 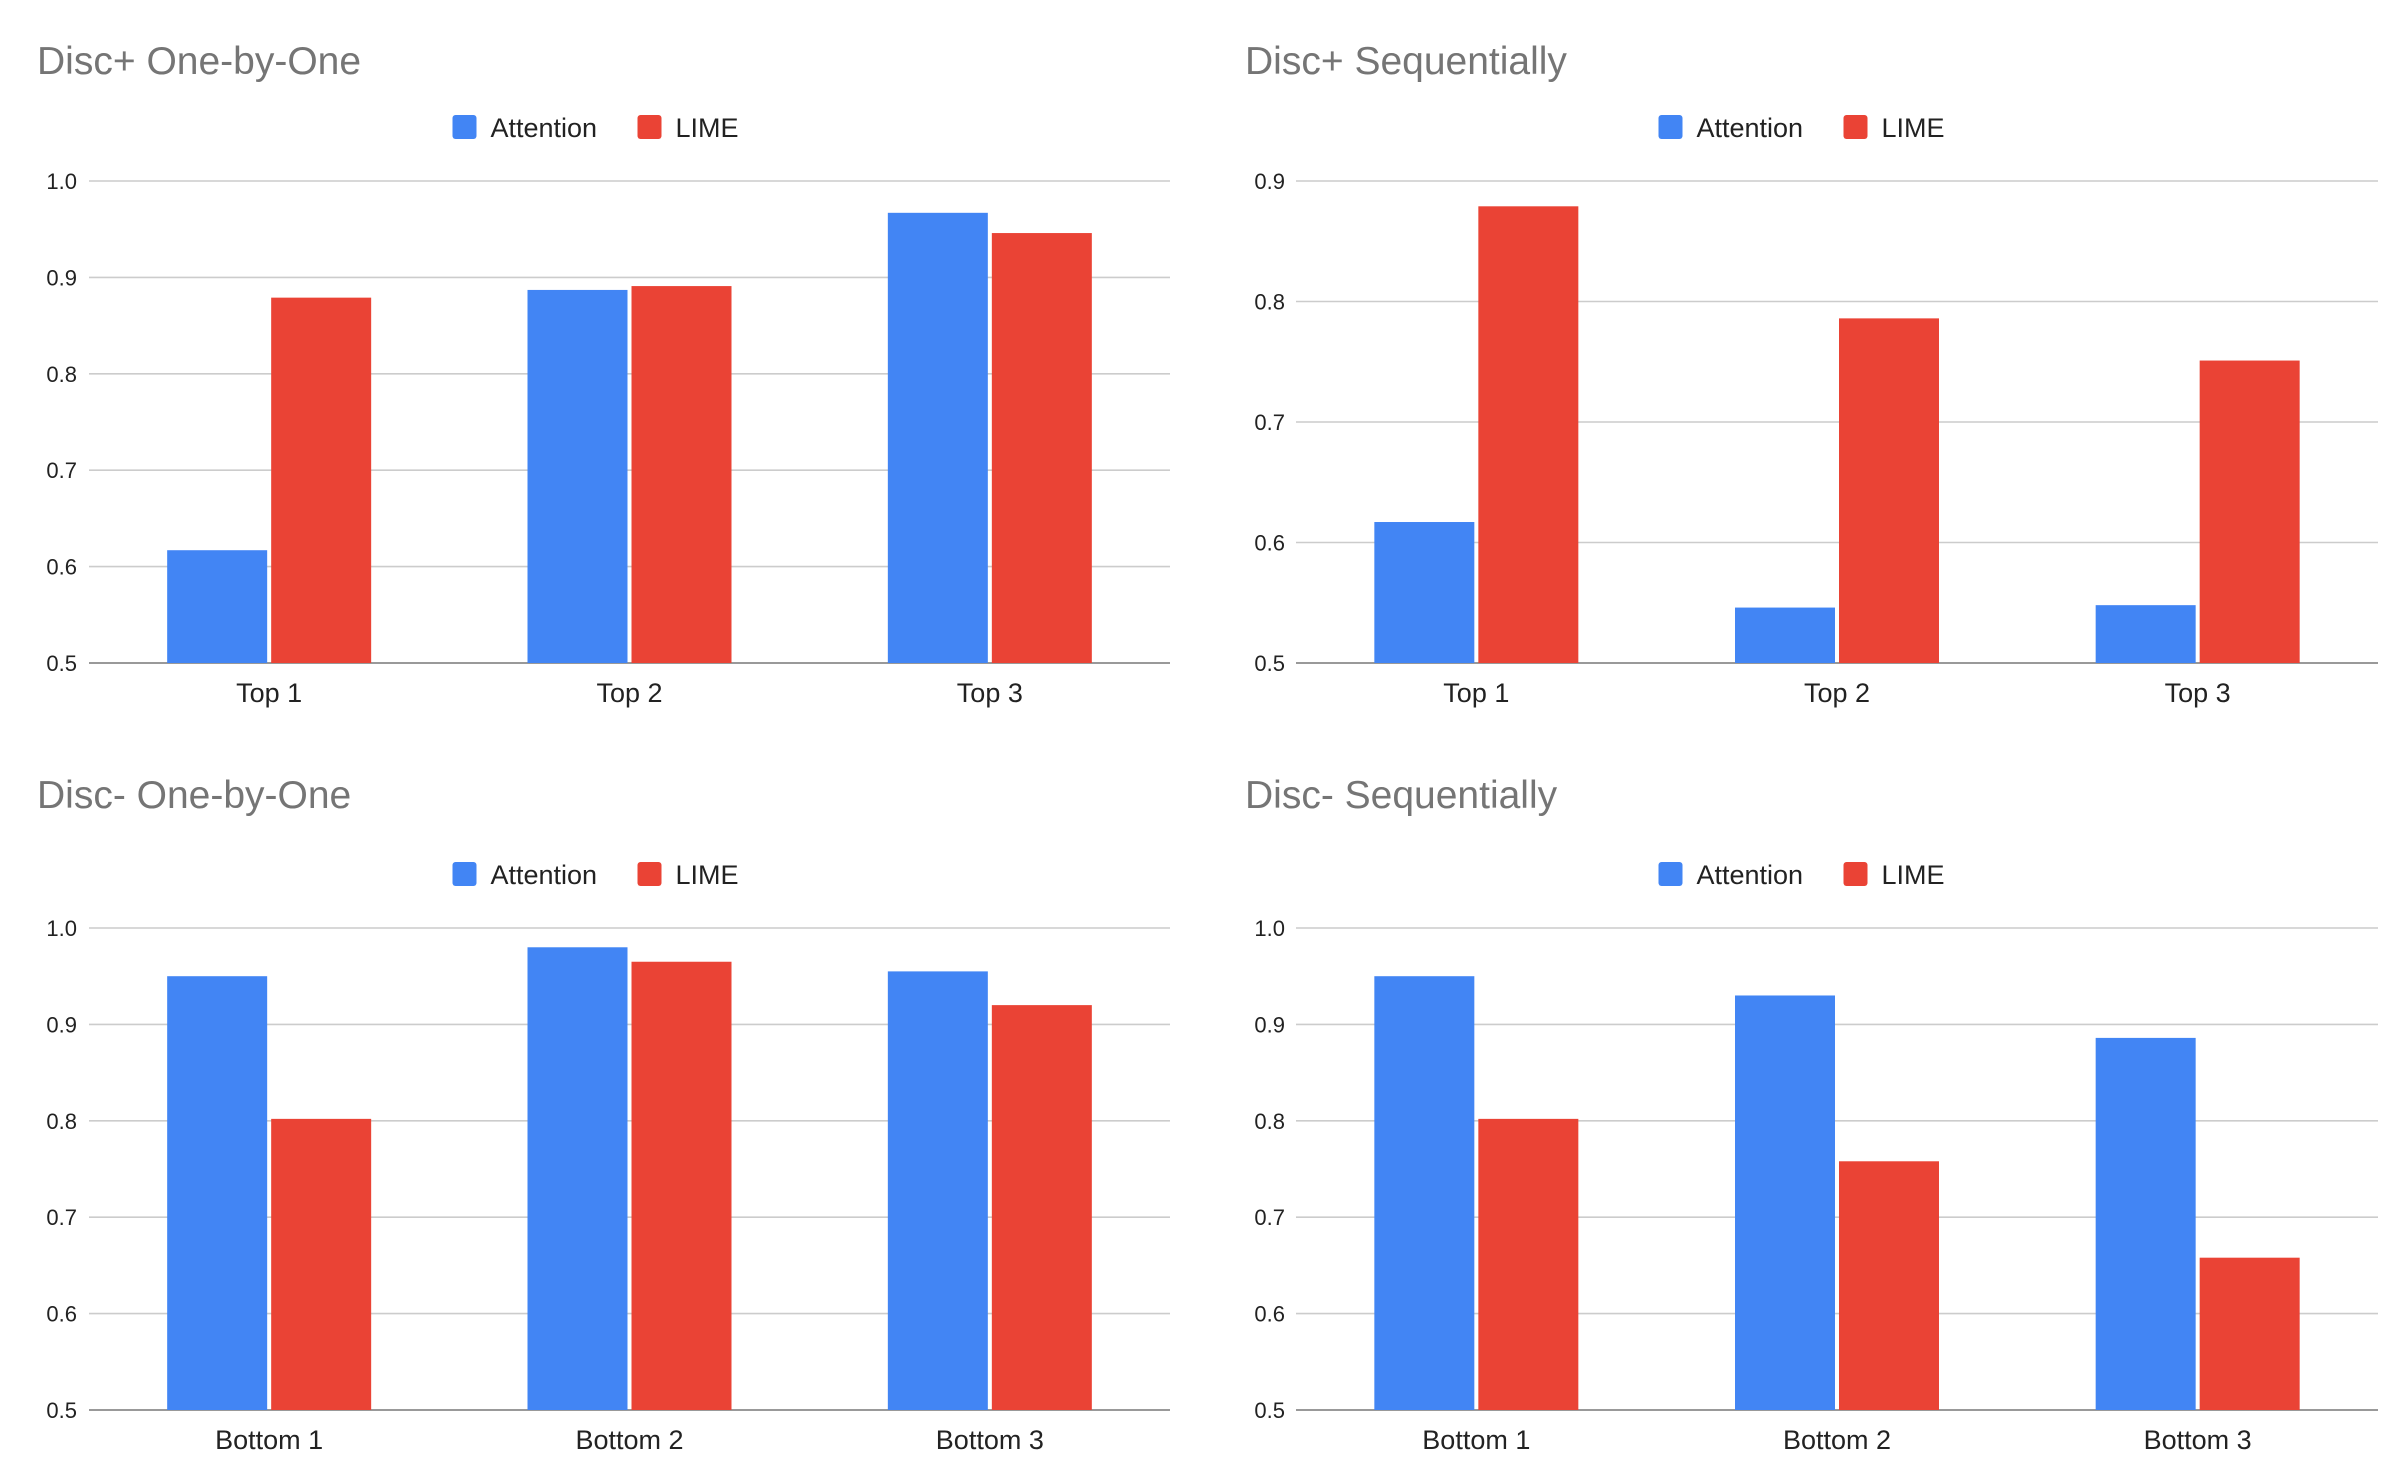 I want to click on chart-title: Disc+ Sequentially, so click(x=1406, y=61).